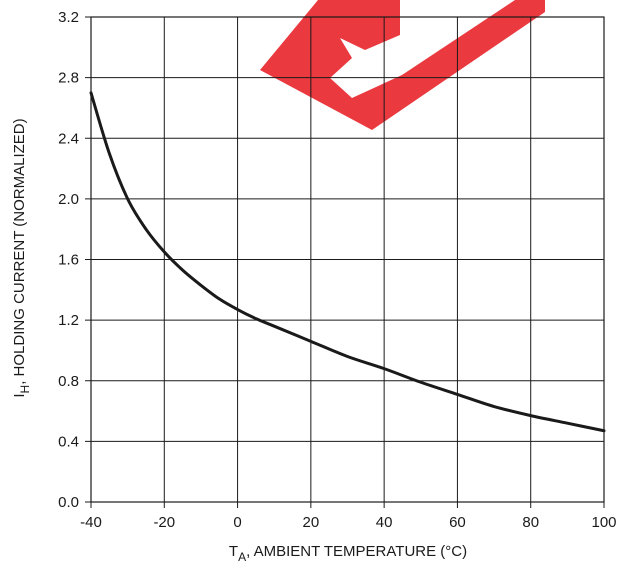 This screenshot has height=569, width=620. I want to click on y-tick-label: 2.8, so click(68, 78).